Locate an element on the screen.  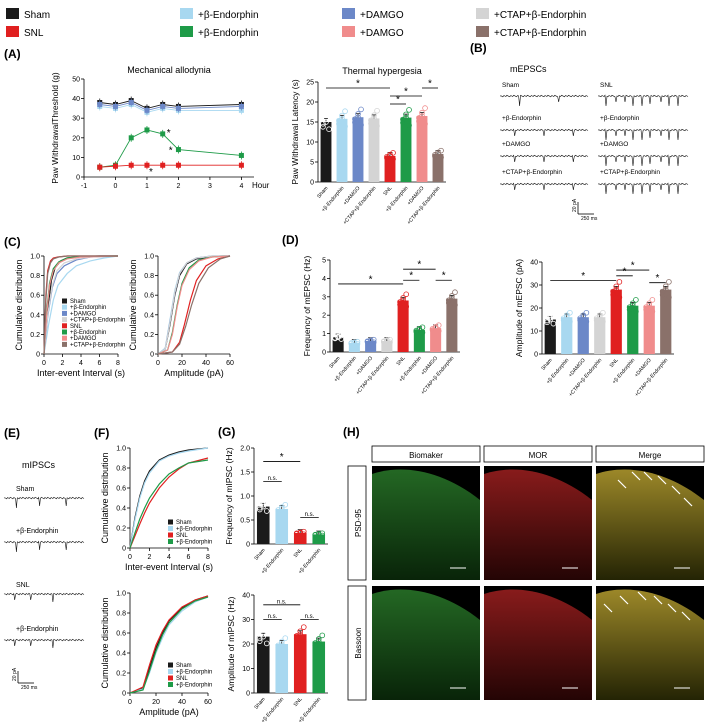
scalebar-y-label: 20 pA is located at coordinates (15, 674).